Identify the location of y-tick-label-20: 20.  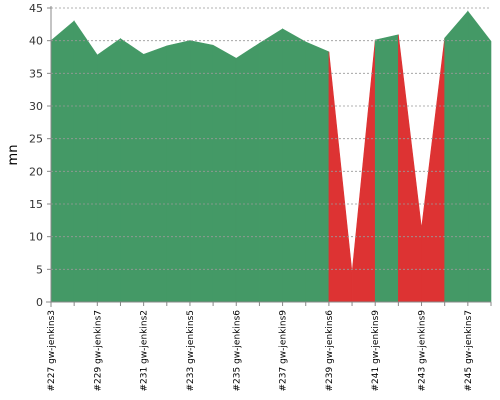
(36, 171).